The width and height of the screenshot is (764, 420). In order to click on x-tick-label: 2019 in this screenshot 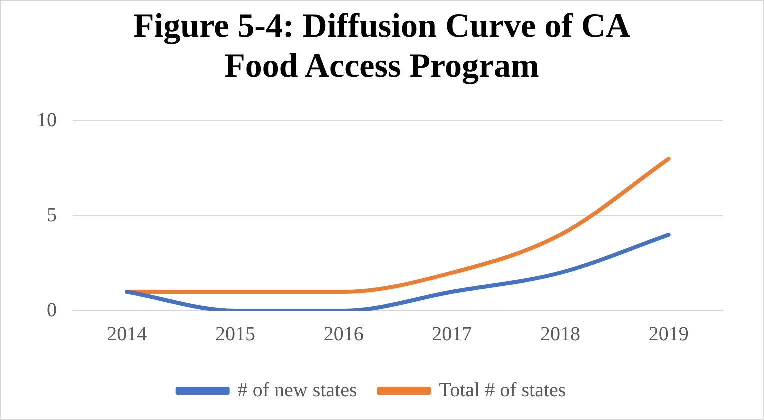, I will do `click(668, 334)`.